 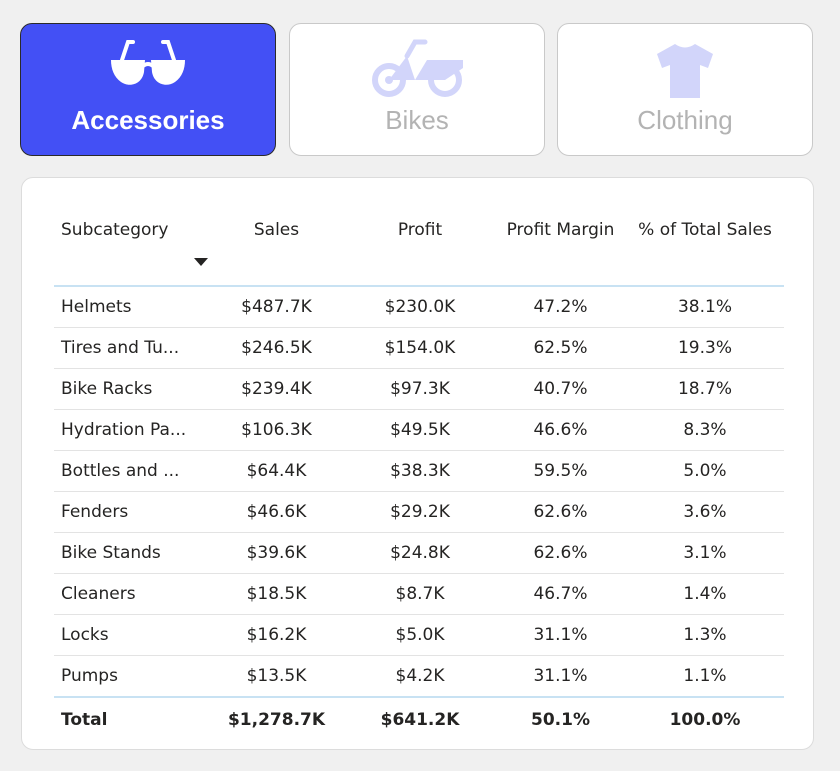 What do you see at coordinates (705, 594) in the screenshot?
I see `cell-pct-total-sales: 1.4%` at bounding box center [705, 594].